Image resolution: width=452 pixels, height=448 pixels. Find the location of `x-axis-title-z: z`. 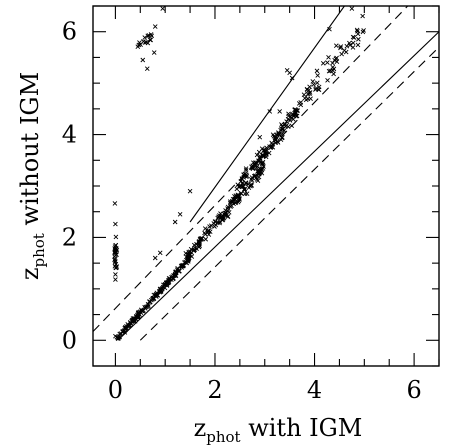

x-axis-title-z: z is located at coordinates (200, 428).